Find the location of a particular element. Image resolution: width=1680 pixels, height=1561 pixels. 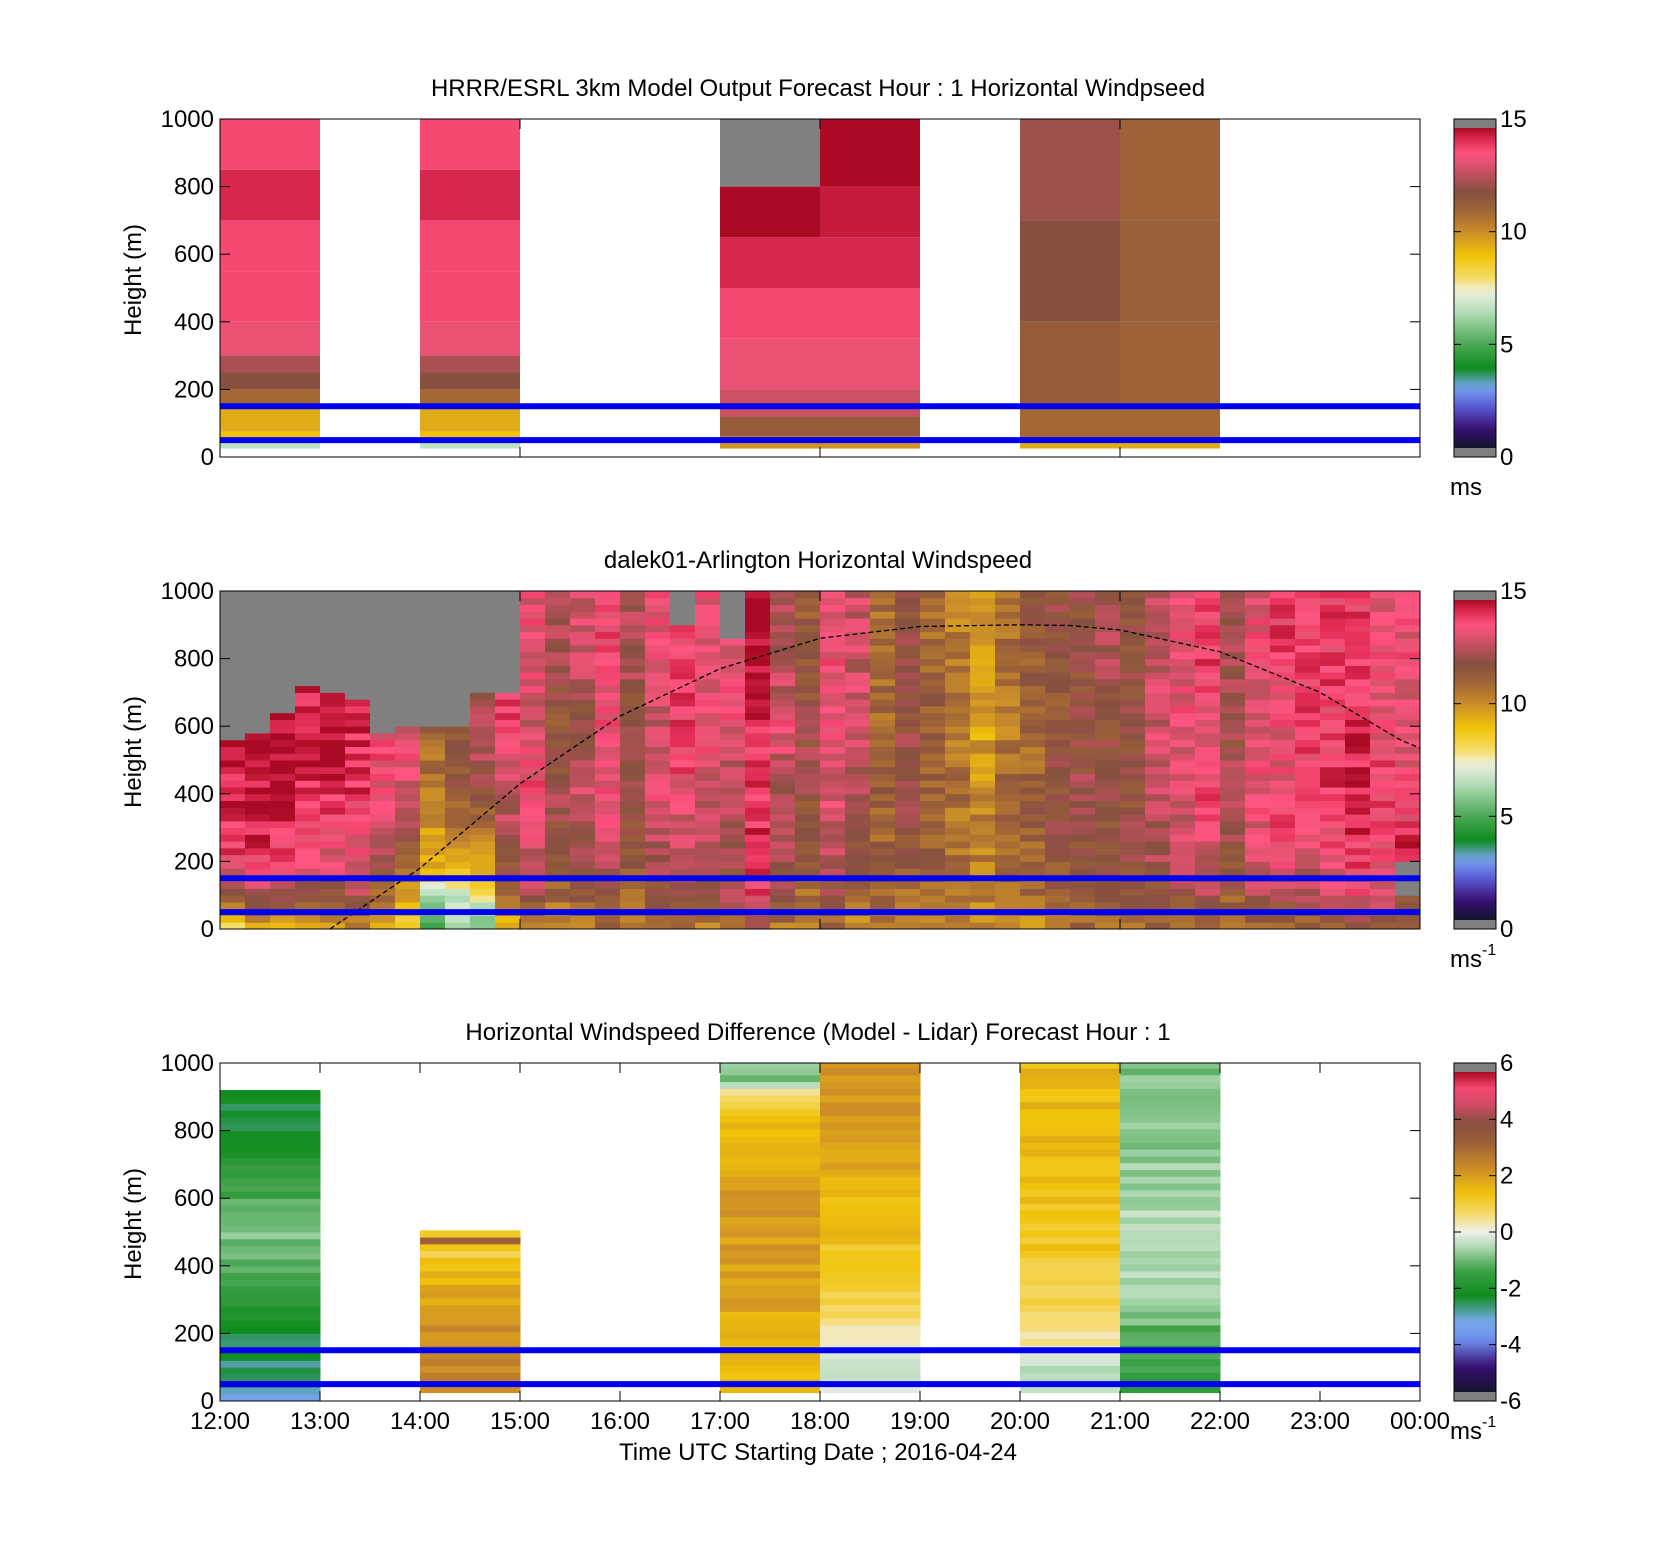

x-tick-label: 23:00 is located at coordinates (1320, 1421).